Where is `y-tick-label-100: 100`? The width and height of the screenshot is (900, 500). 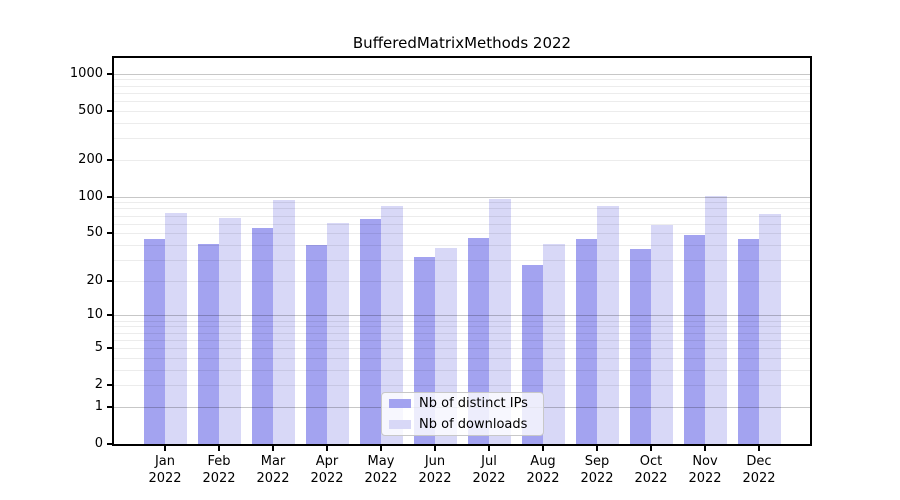 y-tick-label-100: 100 is located at coordinates (90, 196).